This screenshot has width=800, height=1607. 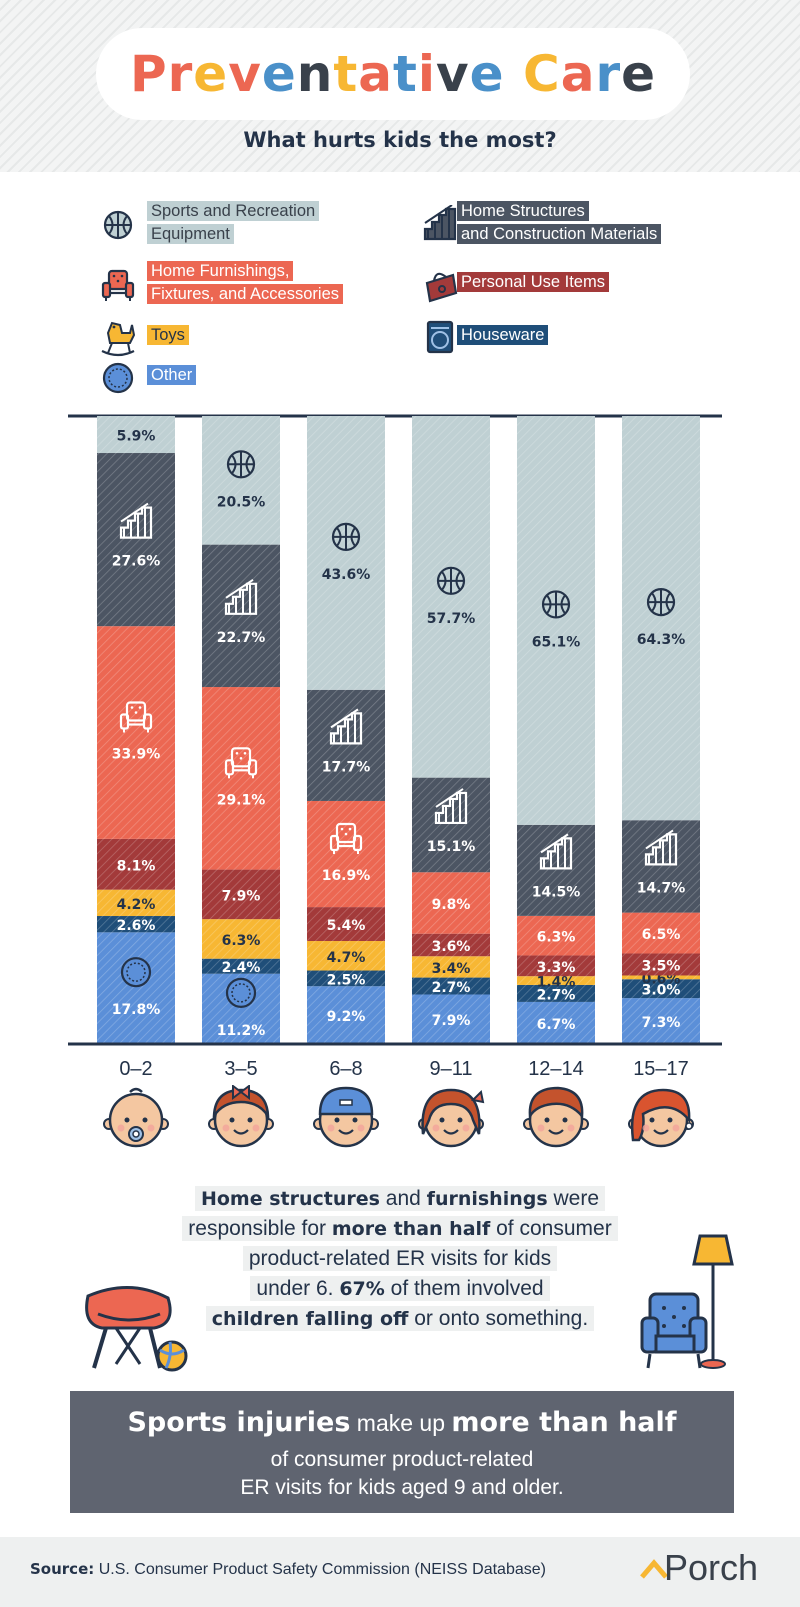 I want to click on legend-label-line: Fixtures, and Accessories, so click(x=245, y=294).